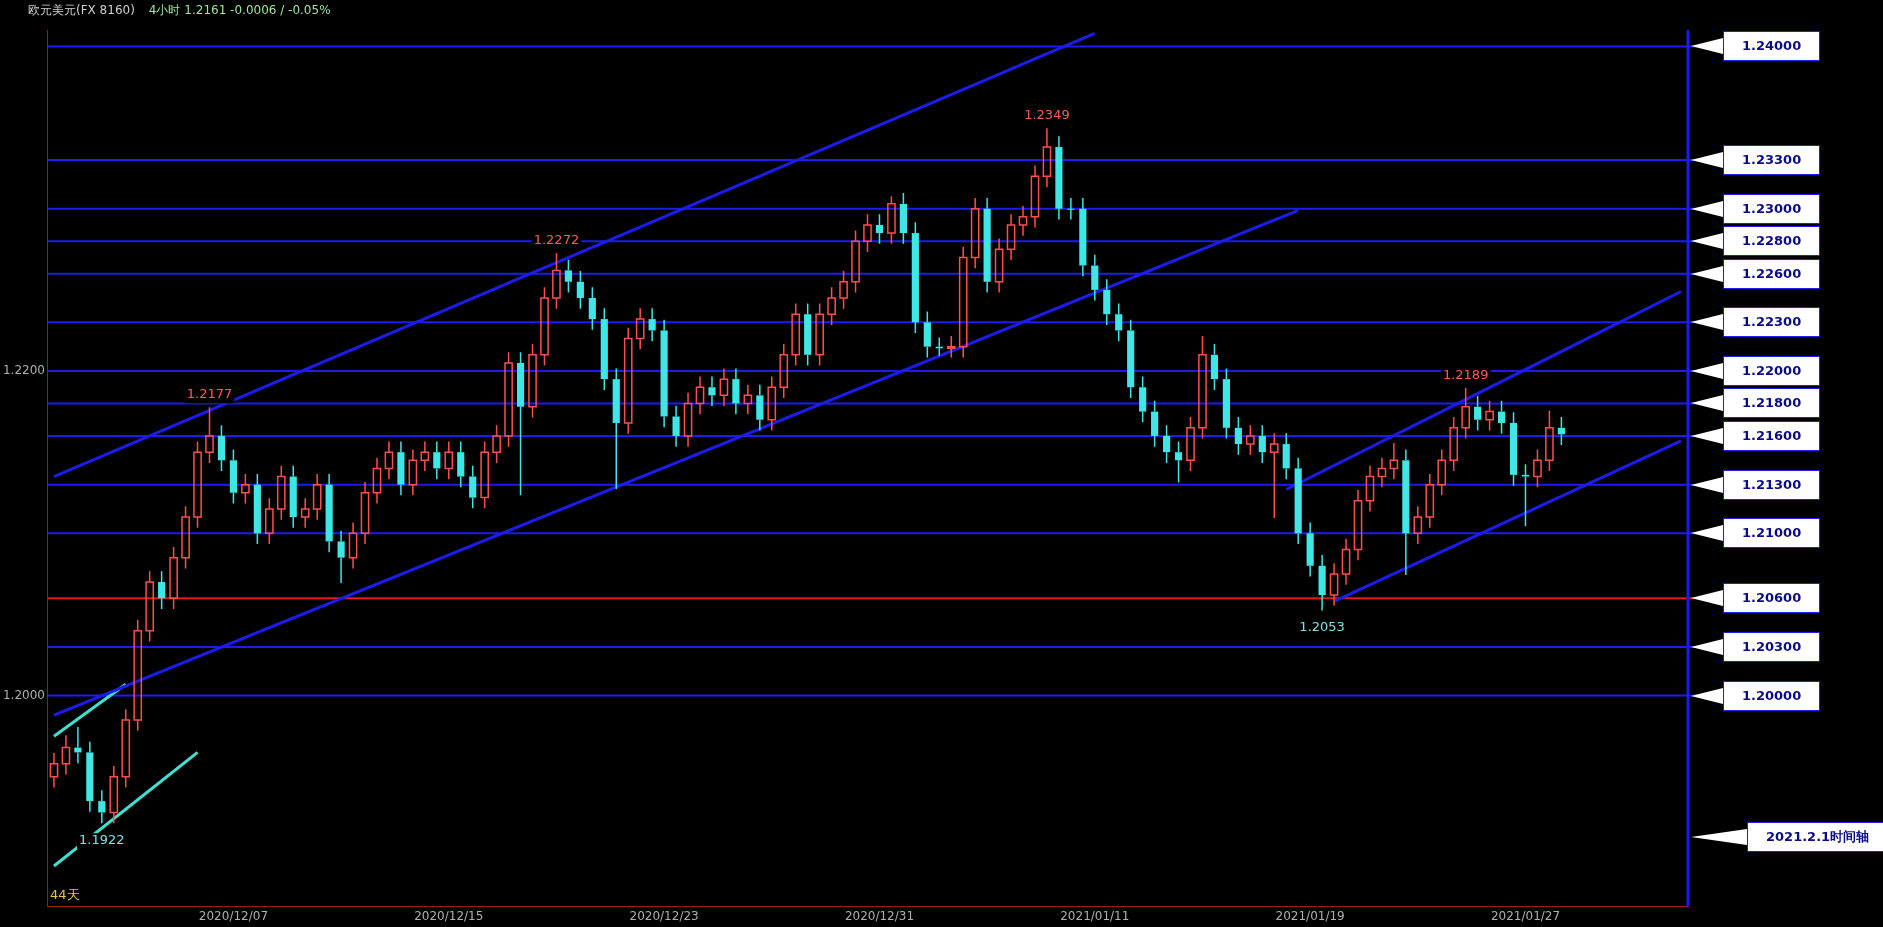  Describe the element at coordinates (1772, 695) in the screenshot. I see `ref-line-label: 1.20000` at that location.